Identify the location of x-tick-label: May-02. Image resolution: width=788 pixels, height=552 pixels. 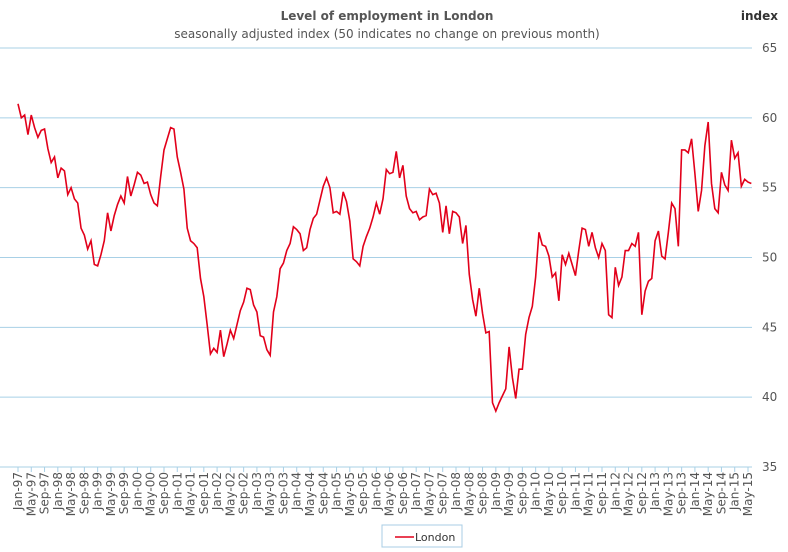
(230, 494).